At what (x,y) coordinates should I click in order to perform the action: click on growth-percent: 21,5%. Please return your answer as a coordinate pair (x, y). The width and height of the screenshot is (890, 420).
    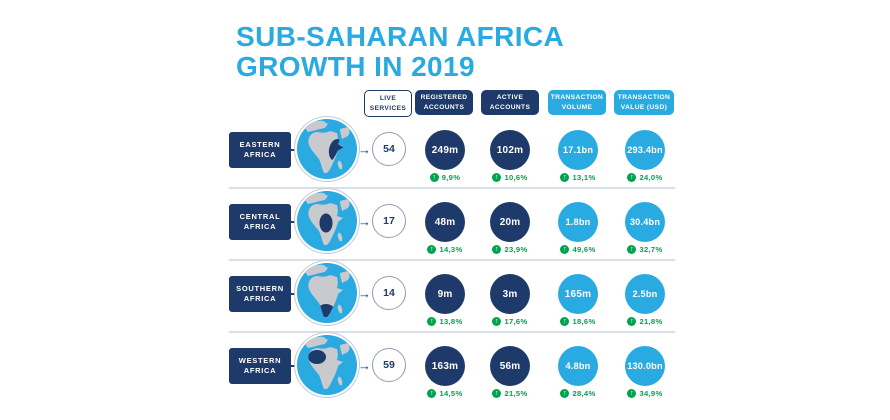
    Looking at the image, I should click on (516, 393).